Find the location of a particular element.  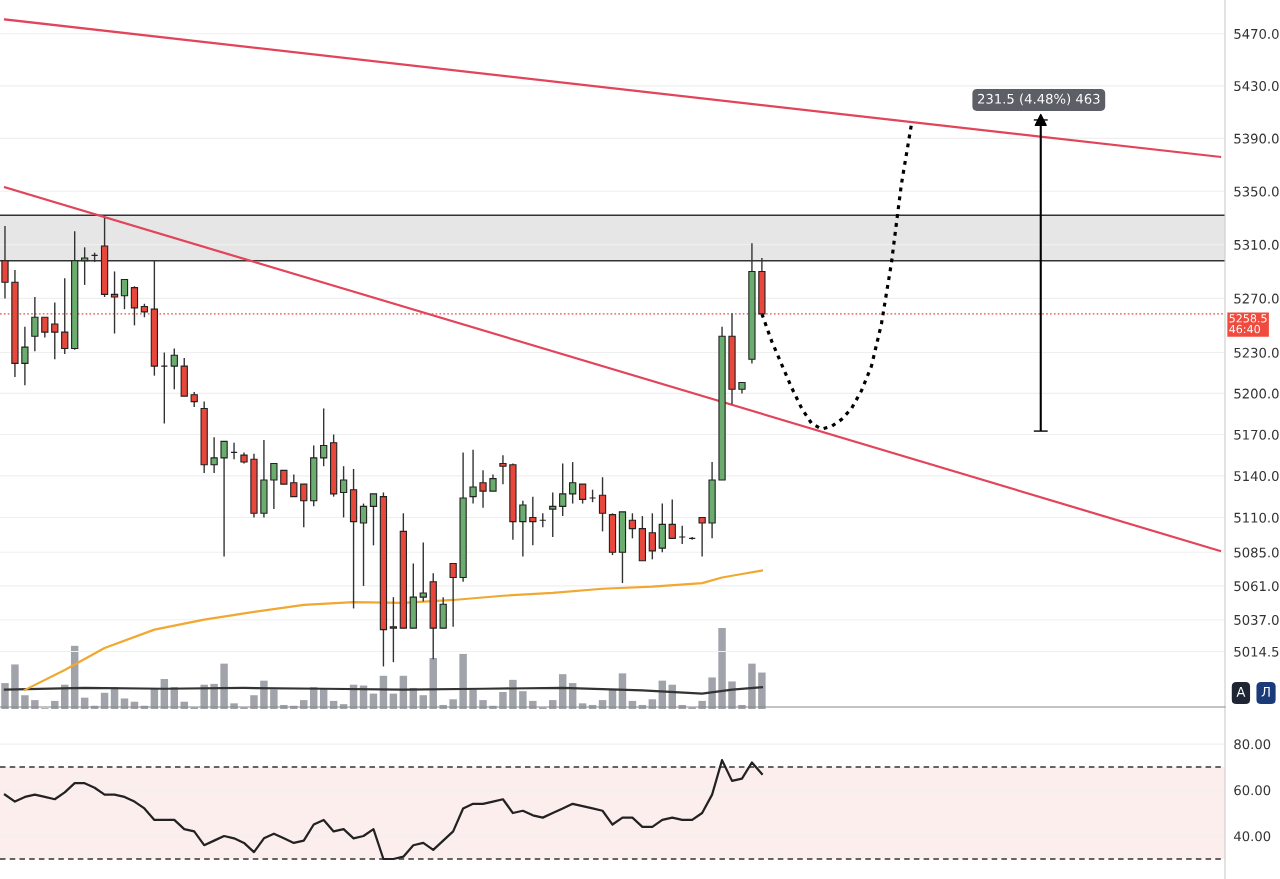

y-tick-label: 5200.0 is located at coordinates (1256, 393).